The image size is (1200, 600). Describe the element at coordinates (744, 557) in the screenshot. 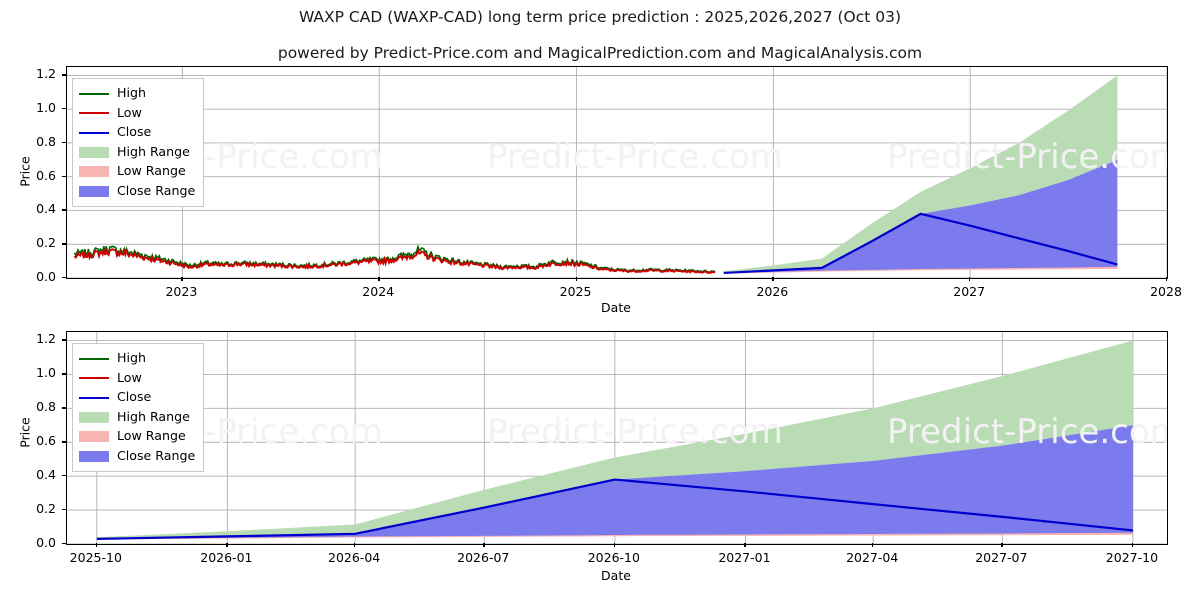

I see `x-tick-label: 2027-01` at that location.